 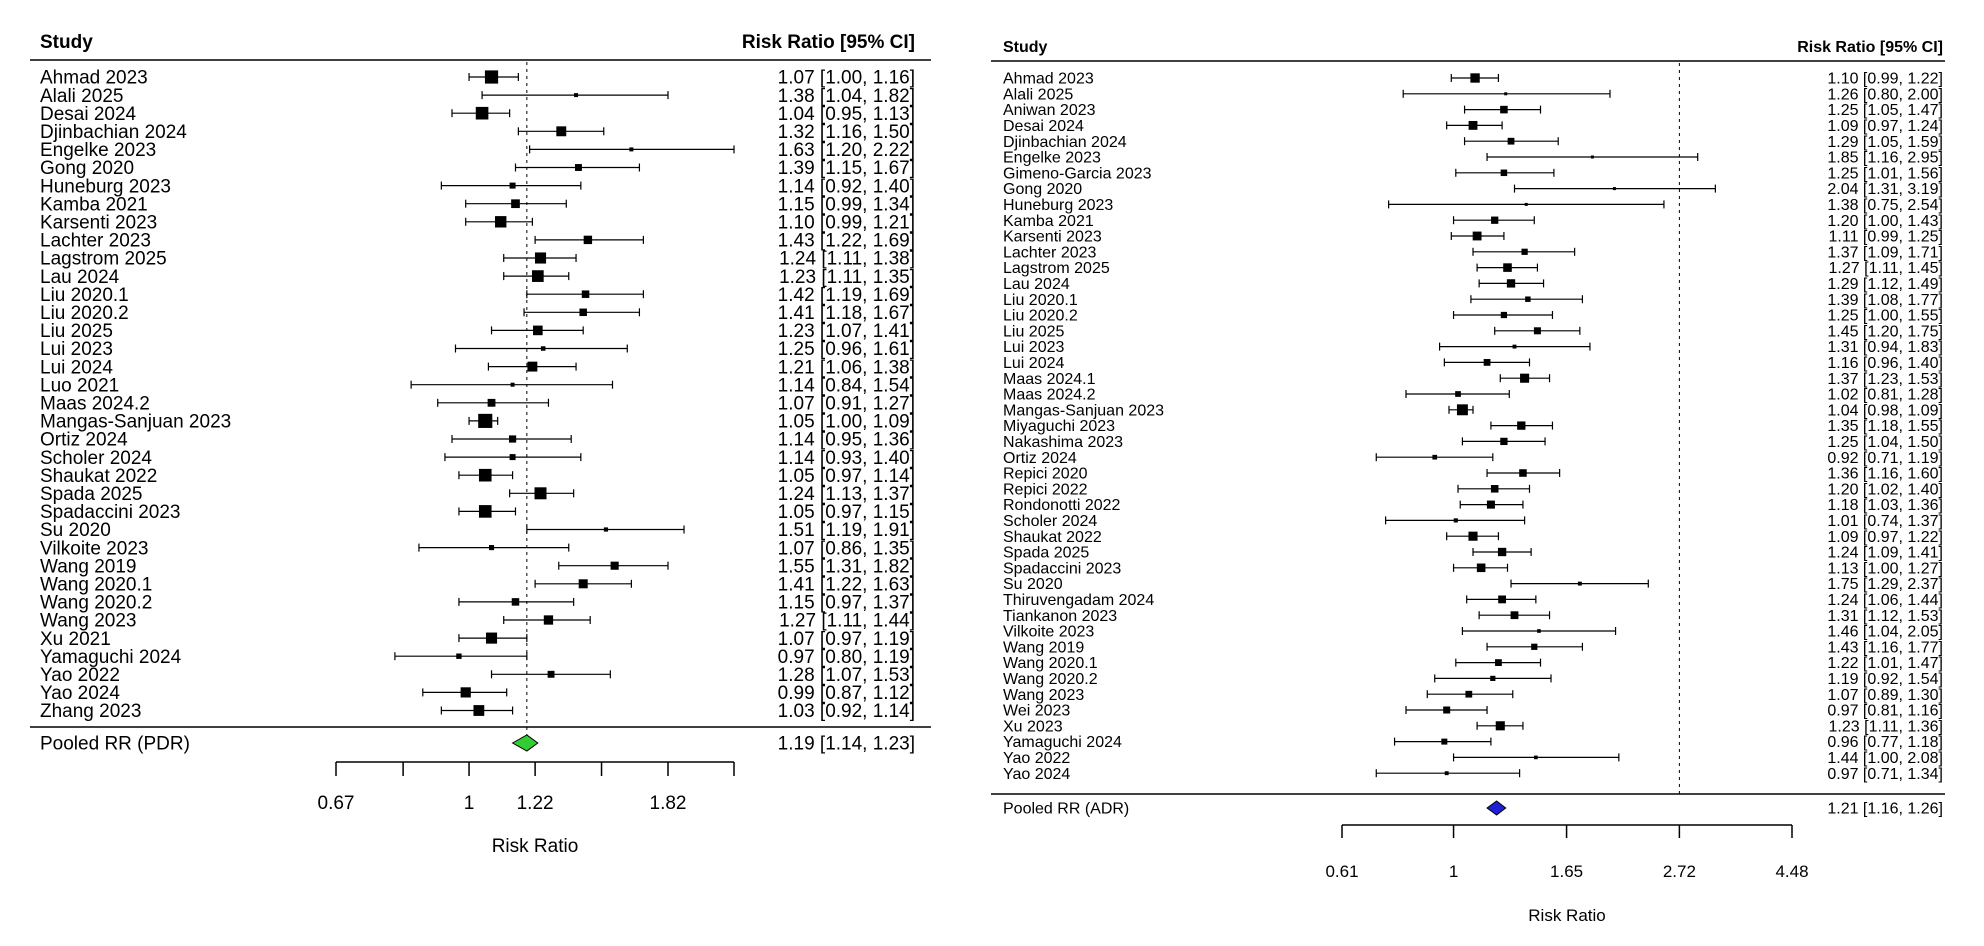 I want to click on pdr-x-axis-label: Risk Ratio, so click(x=535, y=846).